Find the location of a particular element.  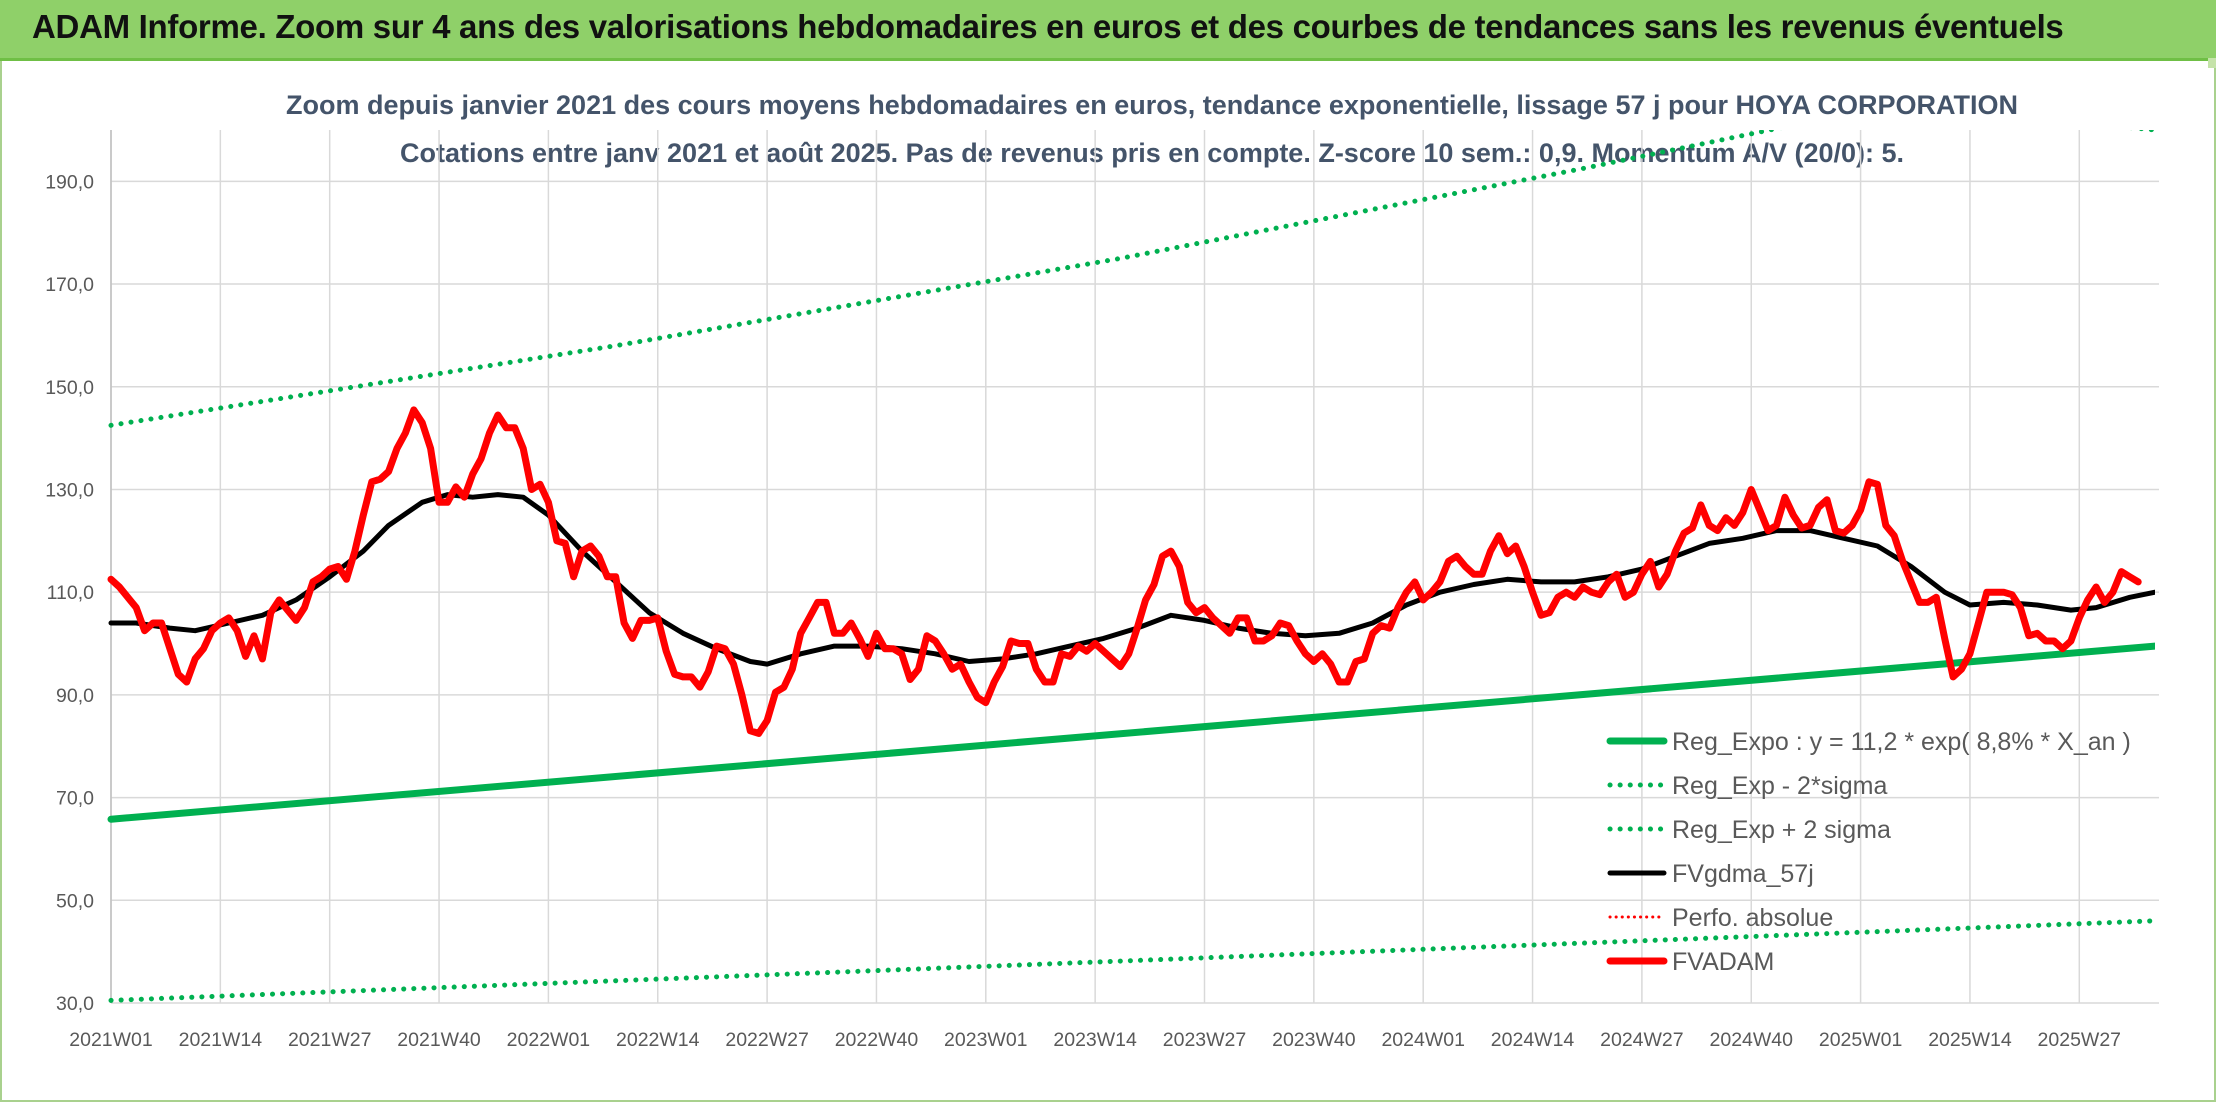

y-tick-label-4: 110,0 is located at coordinates (71, 593).